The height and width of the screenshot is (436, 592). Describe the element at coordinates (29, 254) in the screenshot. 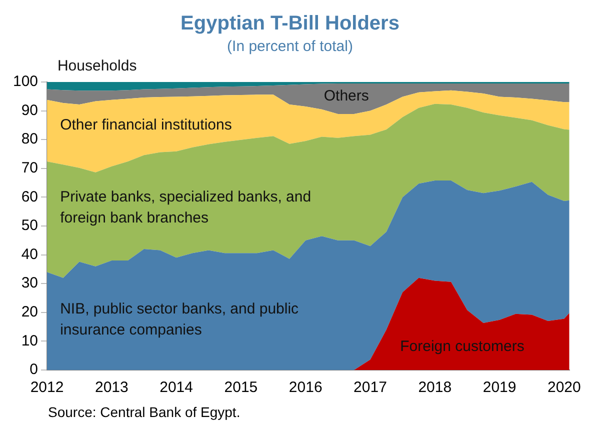

I see `y-tick-label: 40` at that location.